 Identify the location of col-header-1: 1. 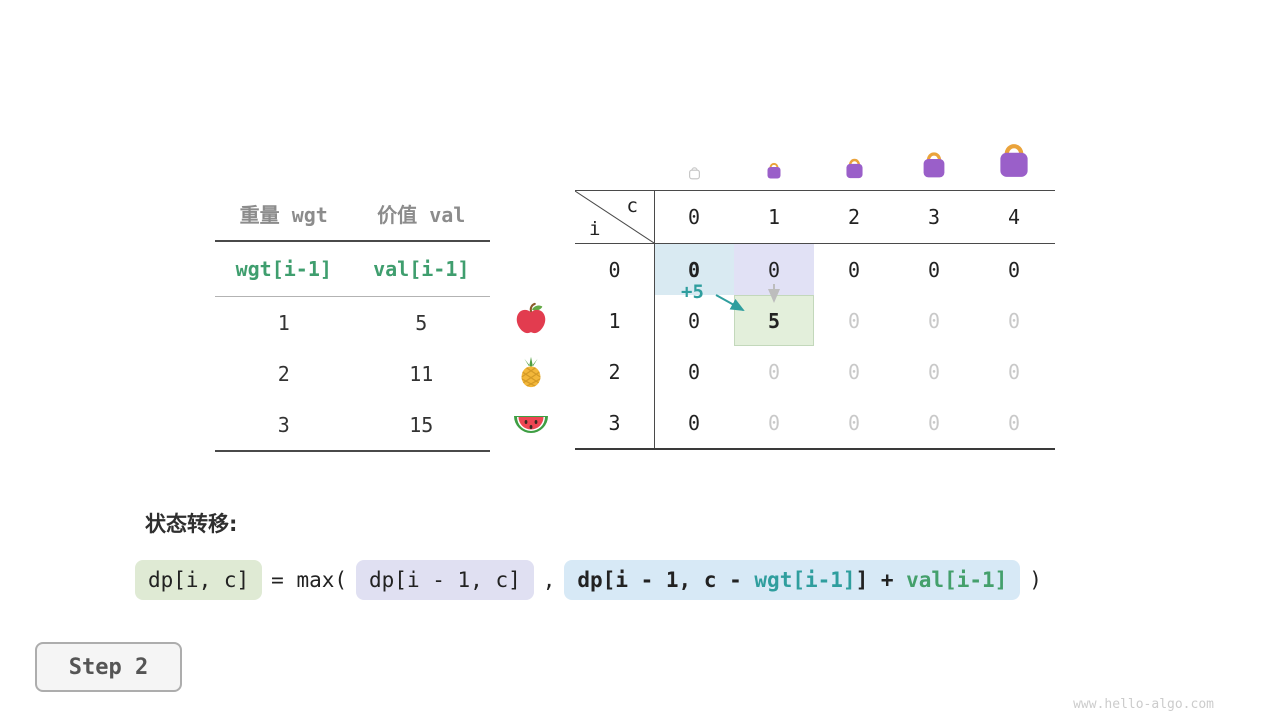
(774, 217).